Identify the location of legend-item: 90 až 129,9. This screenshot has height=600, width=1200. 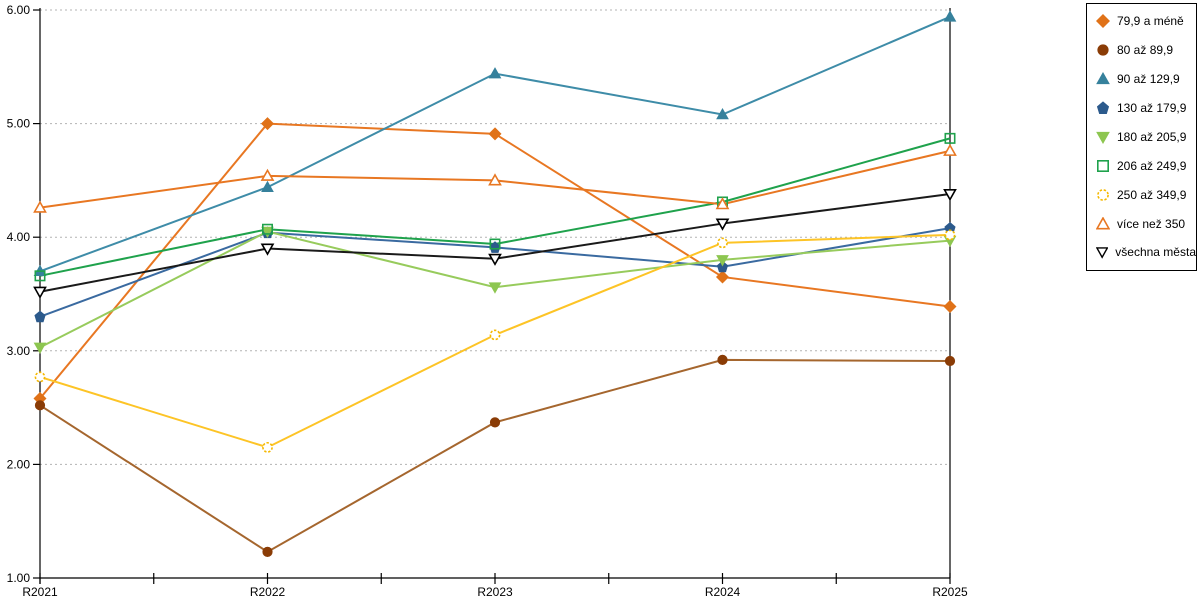
(1146, 79).